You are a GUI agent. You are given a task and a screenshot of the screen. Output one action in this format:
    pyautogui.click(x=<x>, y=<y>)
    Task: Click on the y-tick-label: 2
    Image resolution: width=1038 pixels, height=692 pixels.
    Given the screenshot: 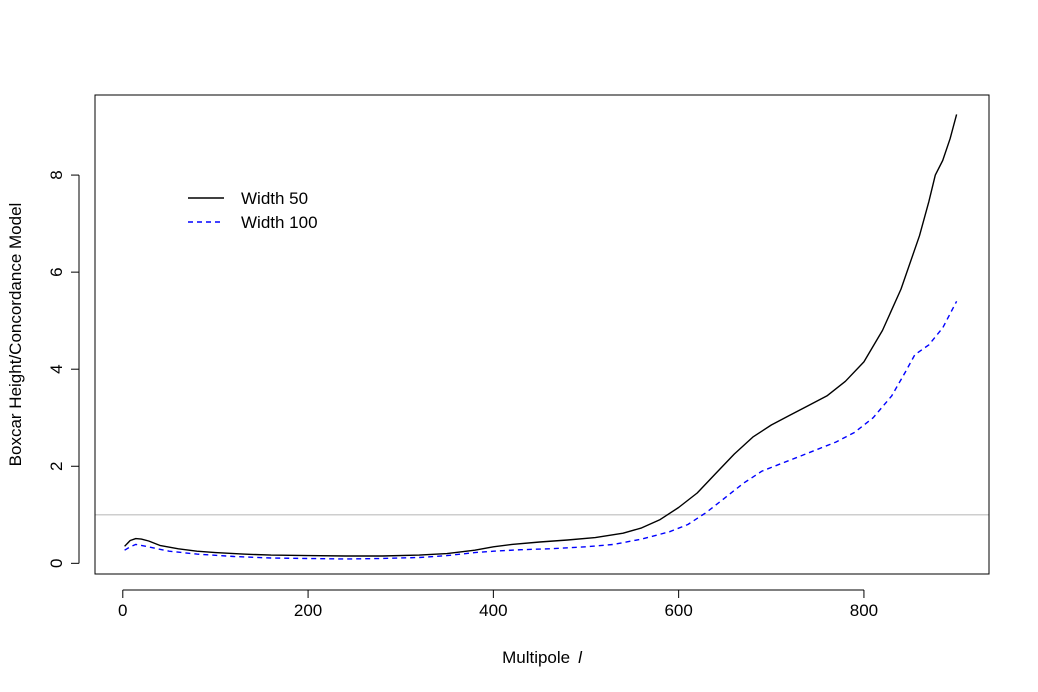 What is the action you would take?
    pyautogui.click(x=56, y=466)
    